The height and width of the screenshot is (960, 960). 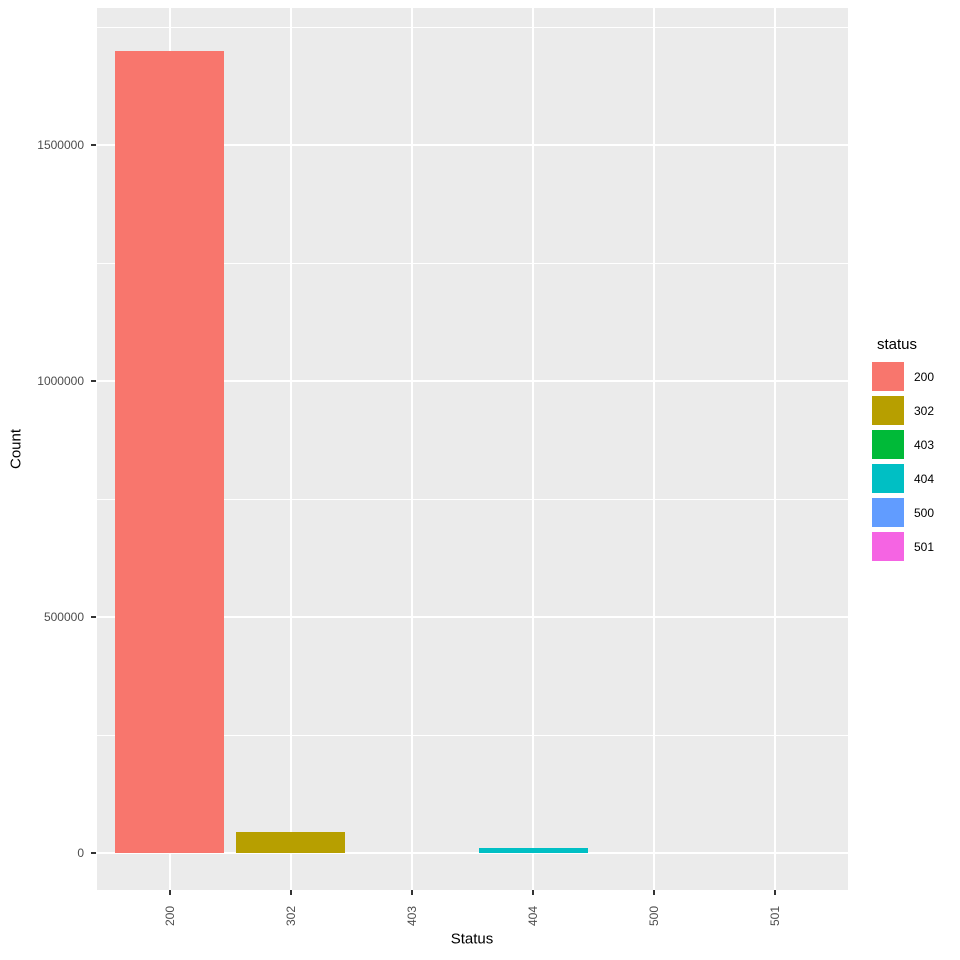 What do you see at coordinates (80, 853) in the screenshot?
I see `y-tick-label-0: 0` at bounding box center [80, 853].